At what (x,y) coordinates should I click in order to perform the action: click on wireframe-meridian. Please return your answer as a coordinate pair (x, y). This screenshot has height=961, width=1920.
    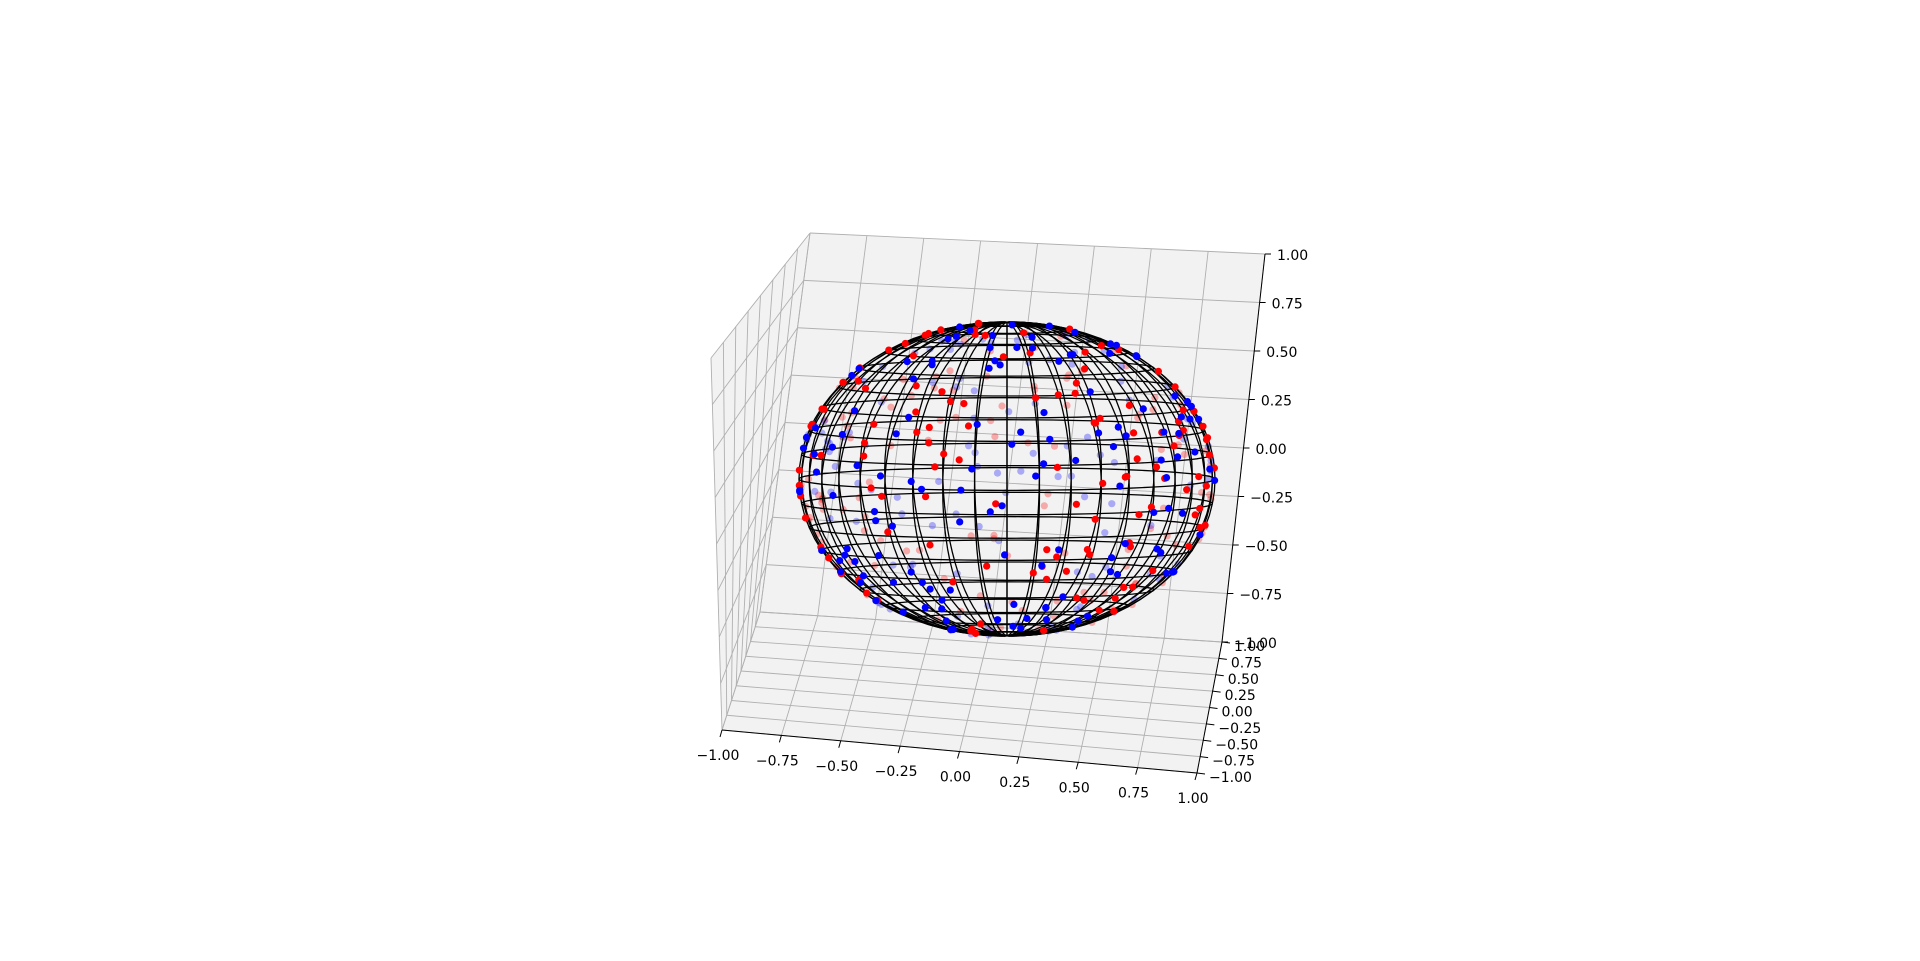
    Looking at the image, I should click on (914, 479).